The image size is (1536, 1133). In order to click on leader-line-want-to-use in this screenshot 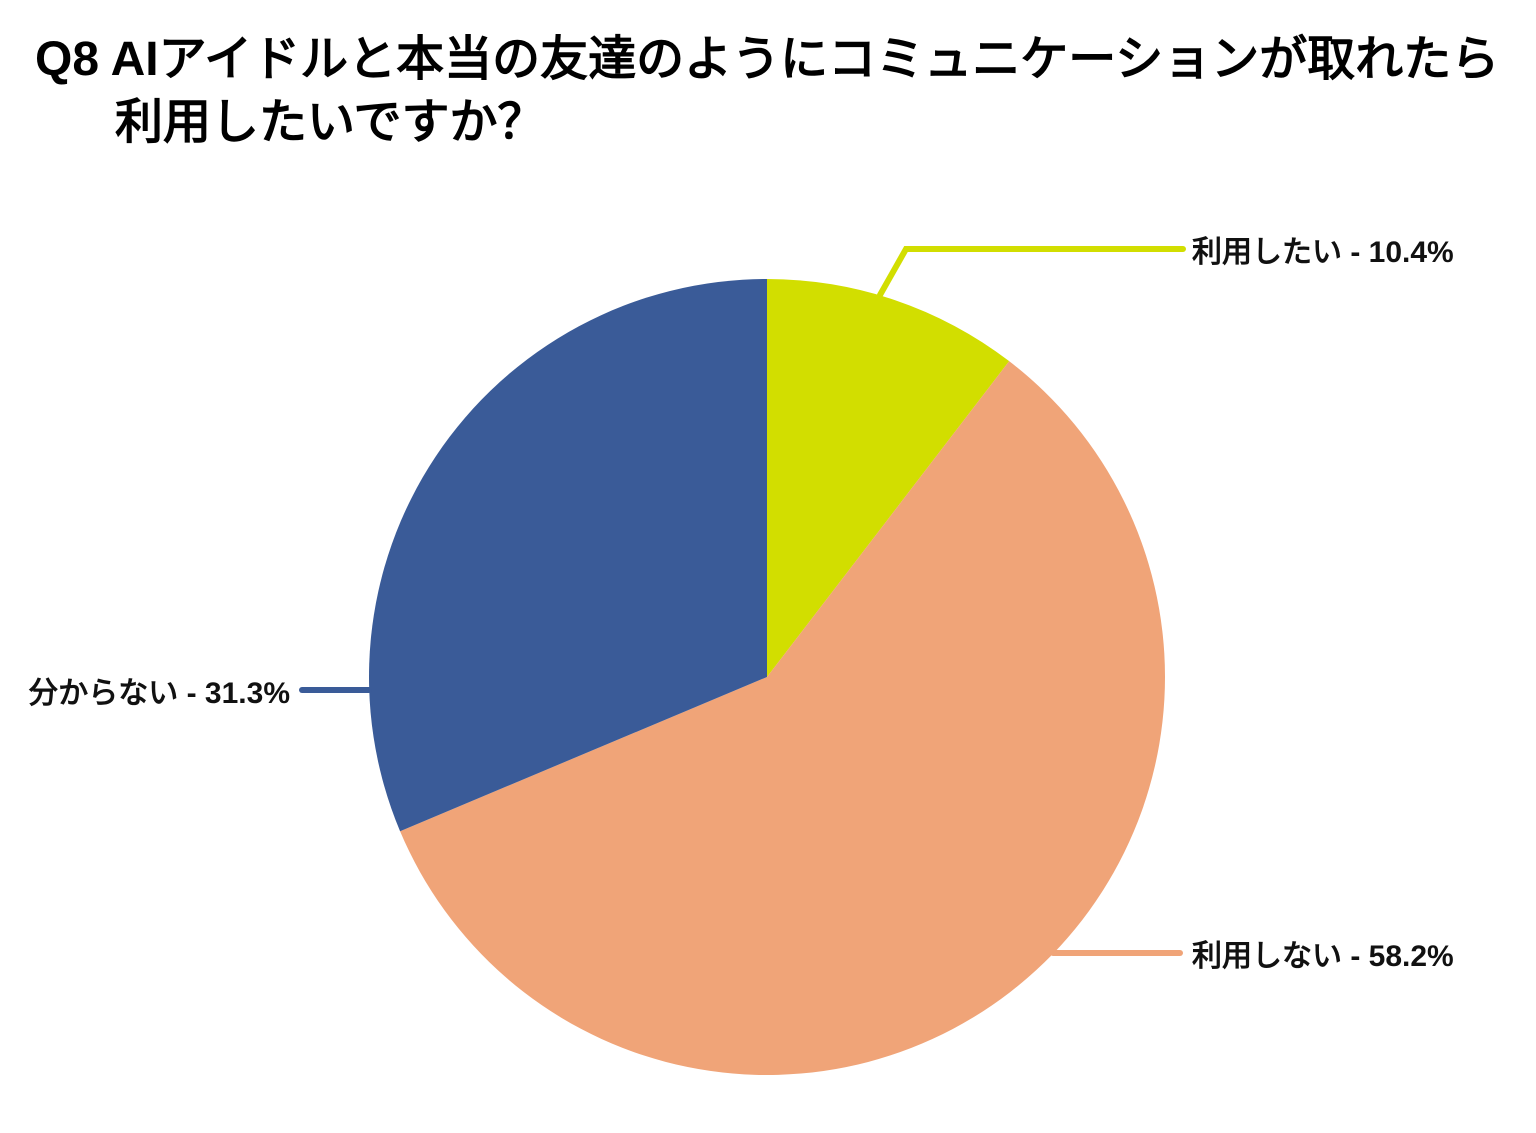, I will do `click(1031, 272)`.